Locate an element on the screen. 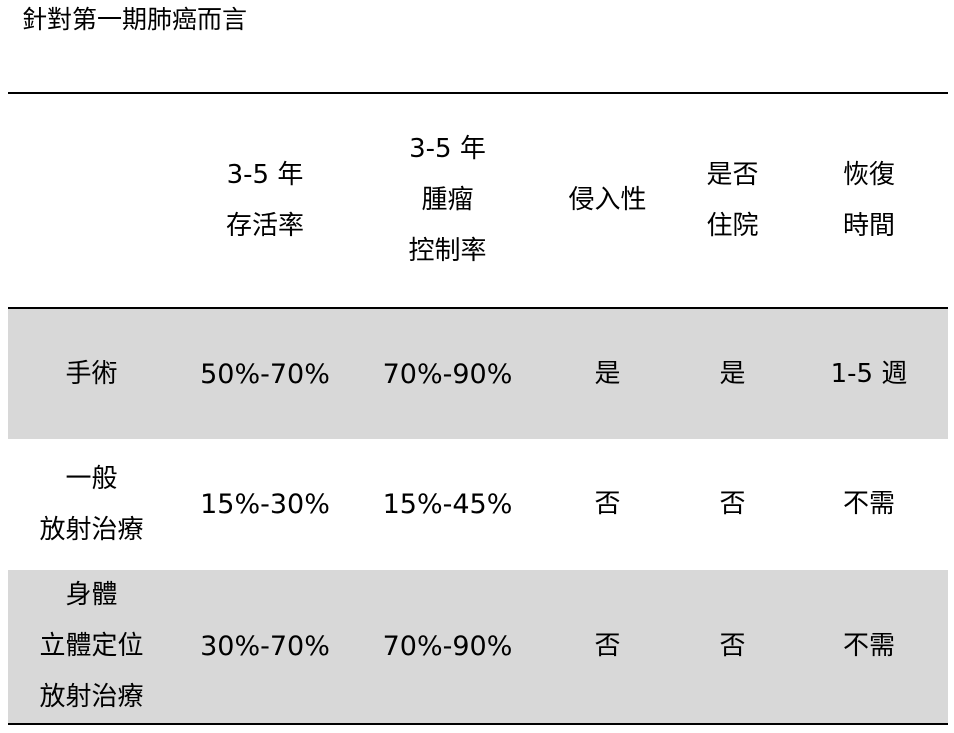 The height and width of the screenshot is (733, 954). treatment-name: 手術 is located at coordinates (91, 373).